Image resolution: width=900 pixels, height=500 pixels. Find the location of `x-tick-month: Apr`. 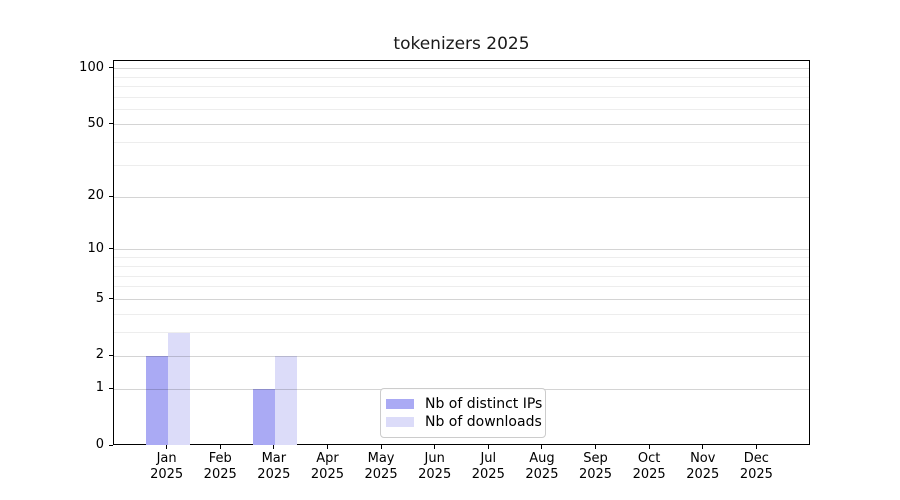

x-tick-month: Apr is located at coordinates (327, 458).